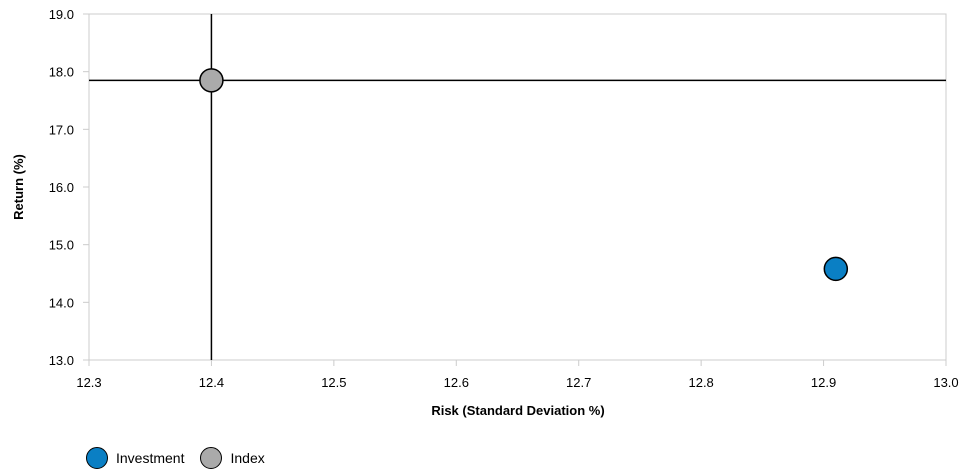 The image size is (964, 472). Describe the element at coordinates (88, 382) in the screenshot. I see `x-tick-label: 12.3` at that location.